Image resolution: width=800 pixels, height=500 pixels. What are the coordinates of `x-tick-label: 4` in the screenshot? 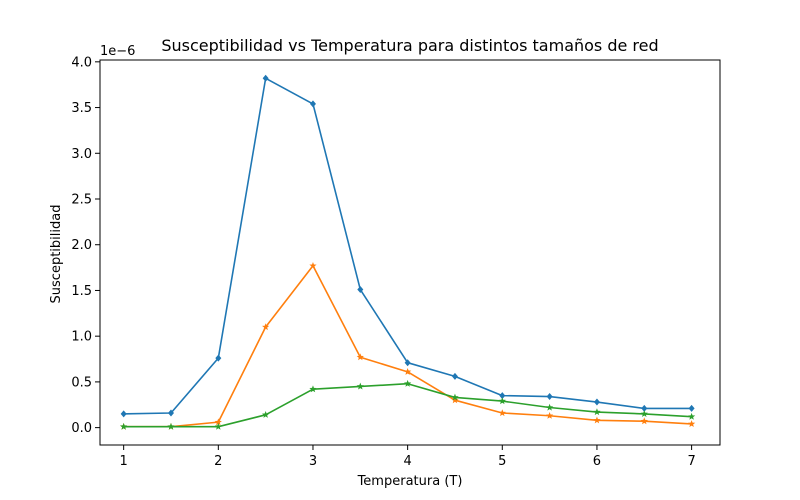 It's located at (407, 461).